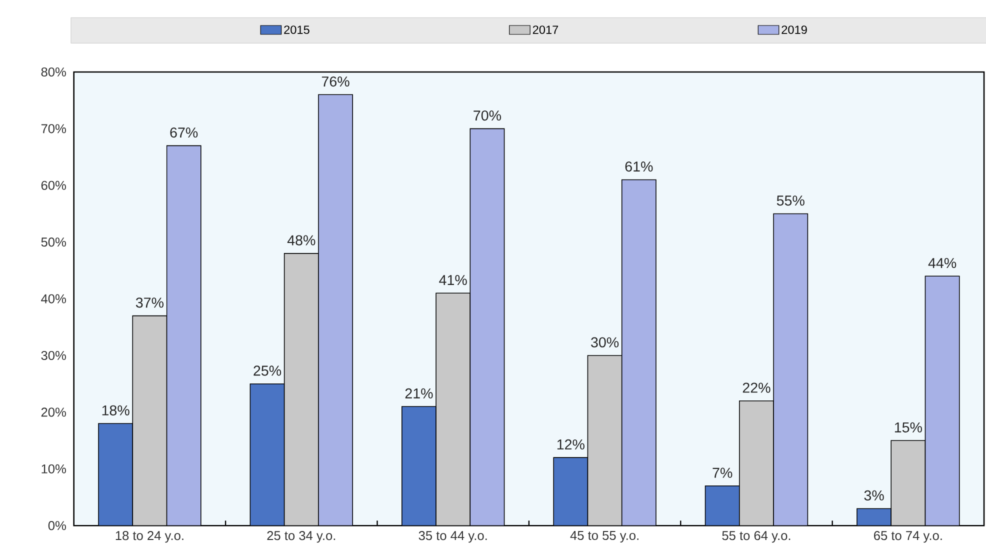  What do you see at coordinates (57, 525) in the screenshot?
I see `y-tick-label: 0%` at bounding box center [57, 525].